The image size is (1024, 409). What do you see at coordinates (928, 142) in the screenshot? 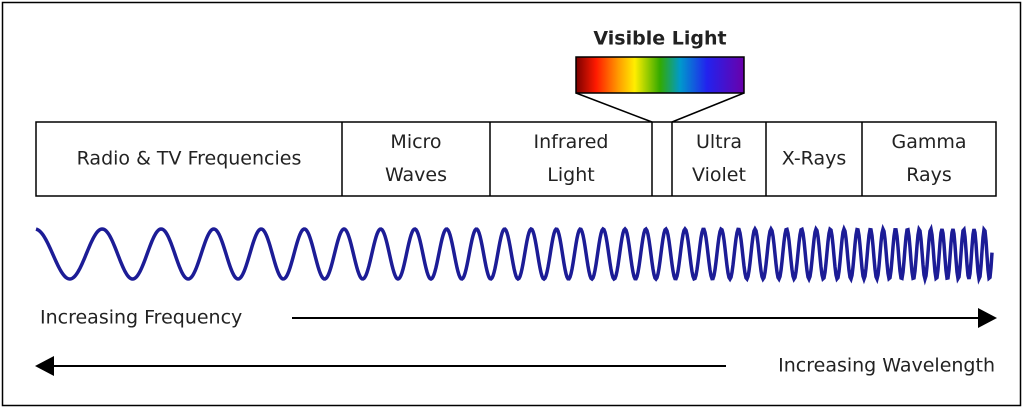
I see `band-label: Gamma` at bounding box center [928, 142].